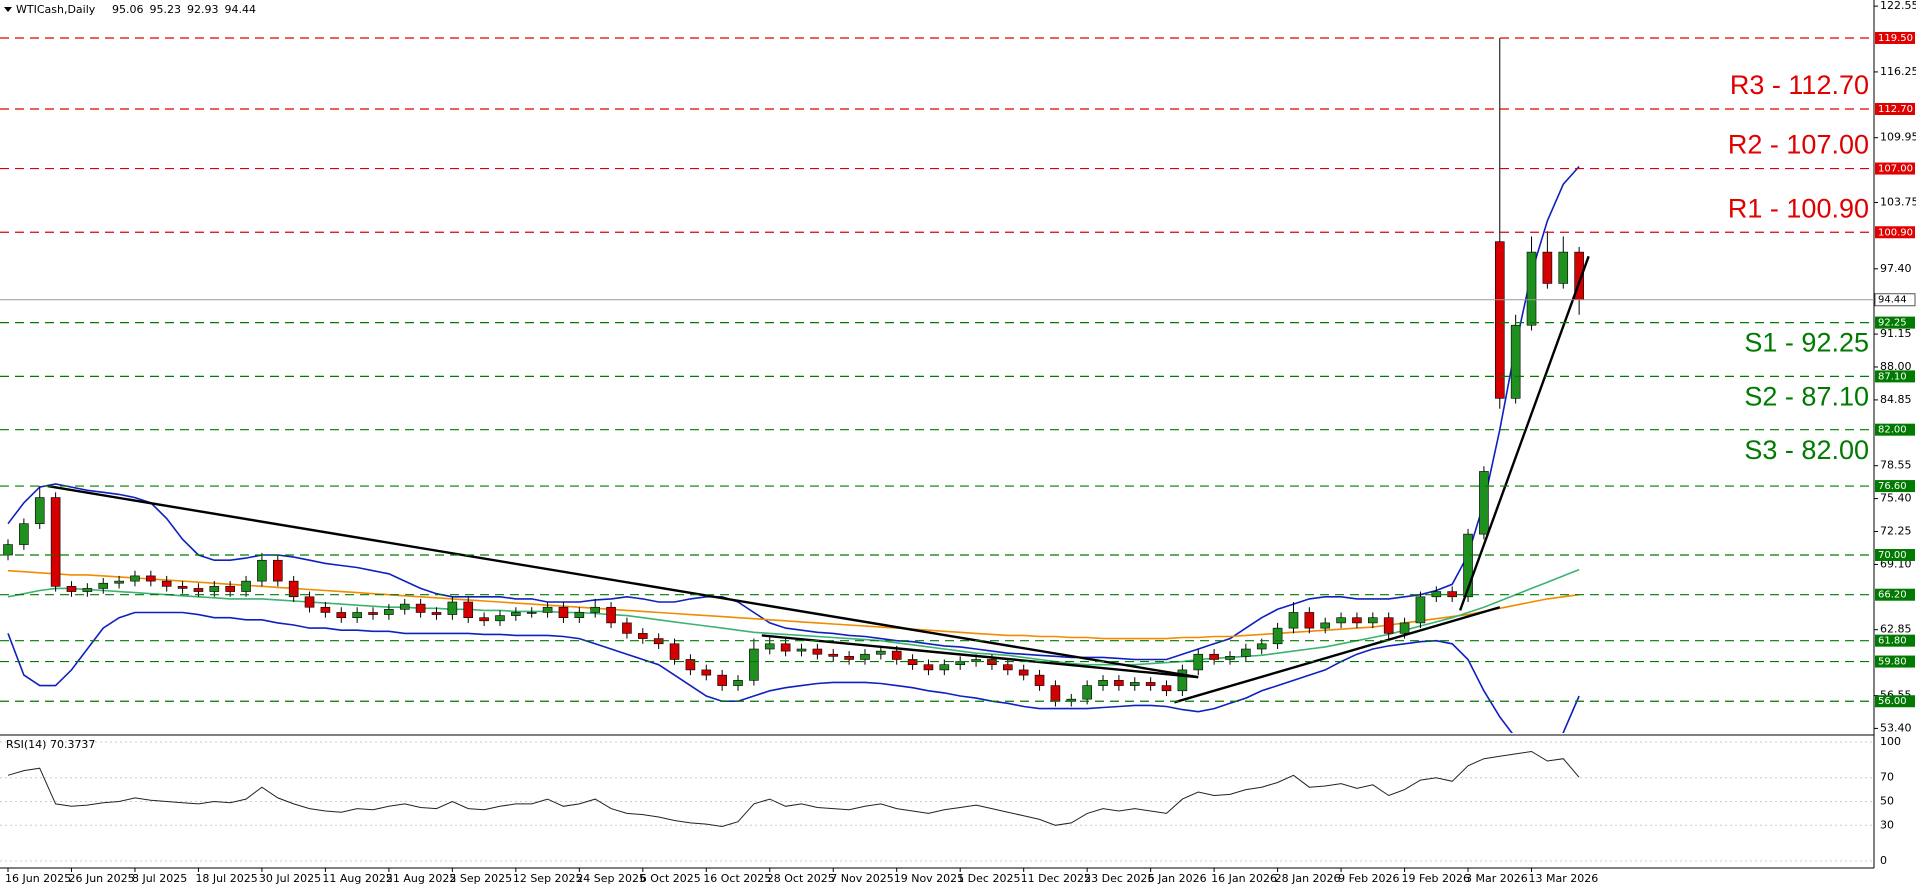 Image resolution: width=1916 pixels, height=888 pixels. What do you see at coordinates (421, 878) in the screenshot?
I see `x-tick-label: 21 Aug 2025` at bounding box center [421, 878].